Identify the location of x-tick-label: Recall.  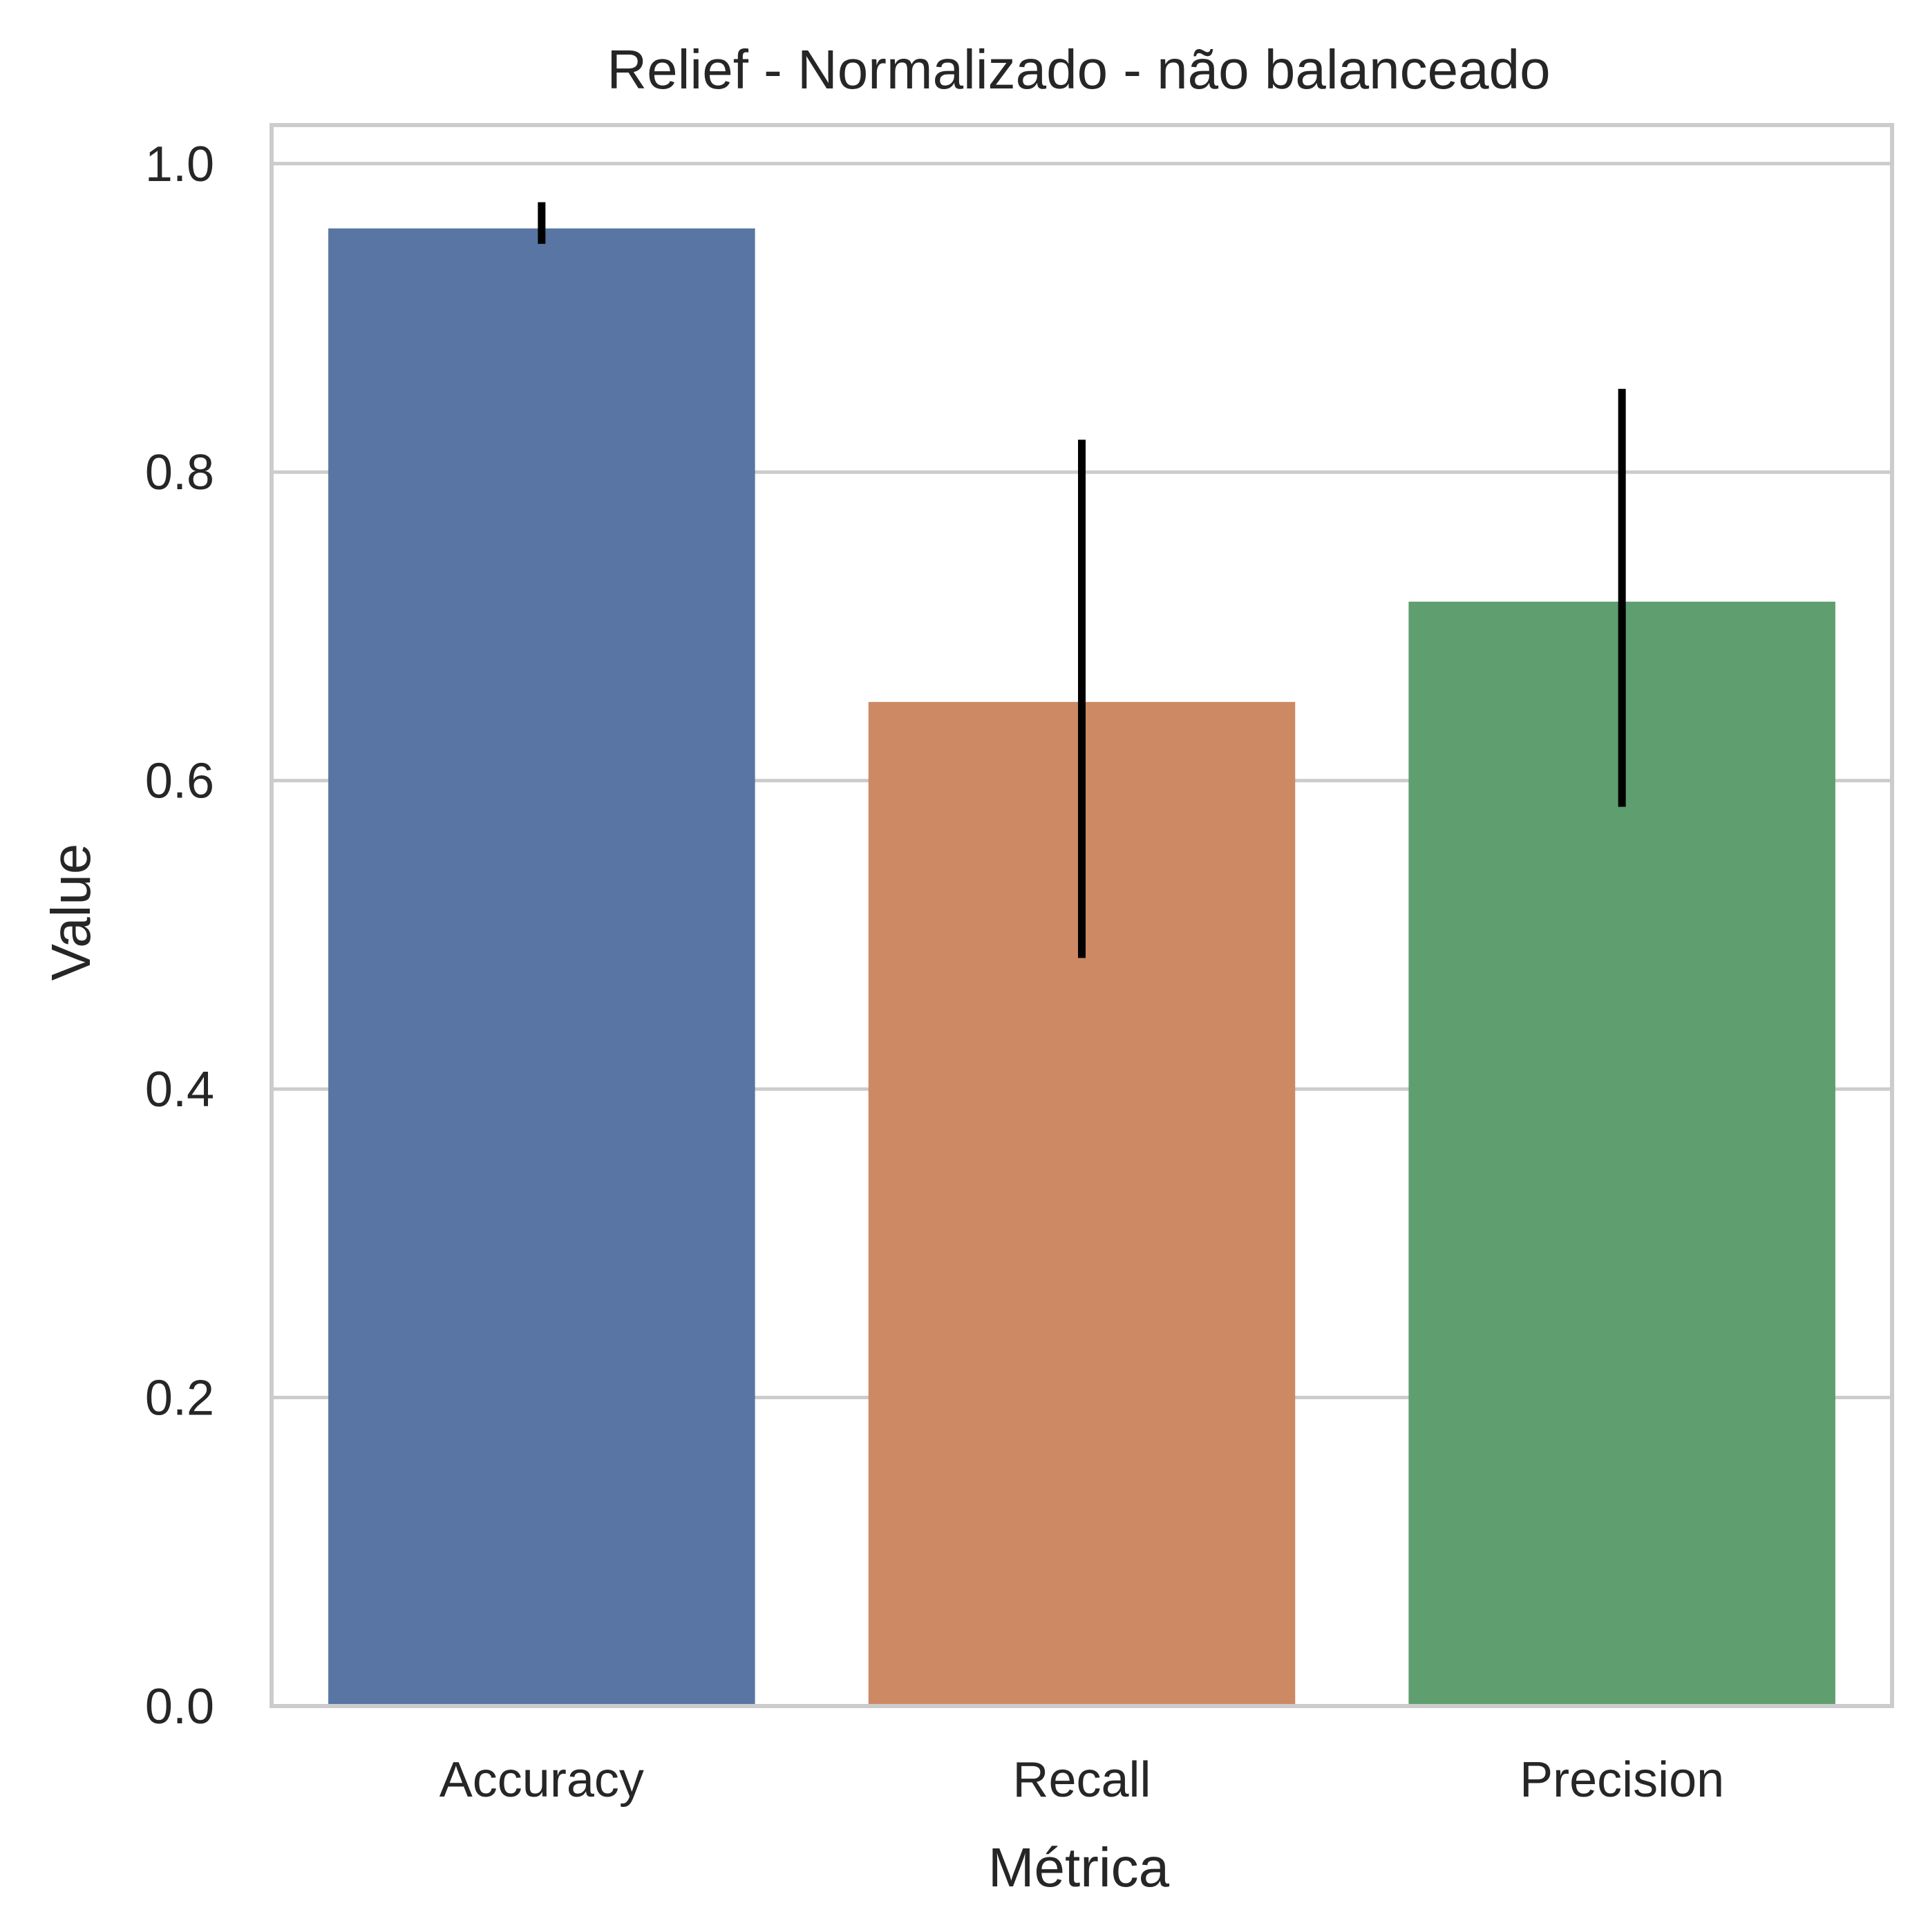
(1081, 1780).